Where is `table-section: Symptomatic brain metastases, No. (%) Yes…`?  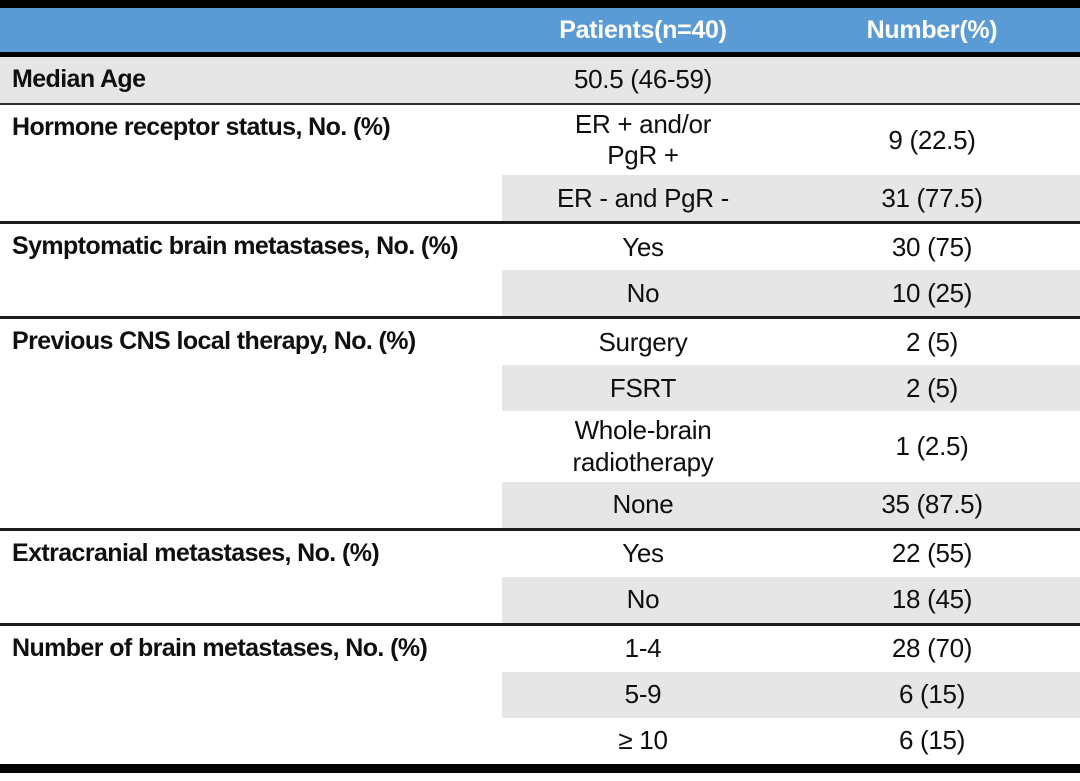
table-section: Symptomatic brain metastases, No. (%) Yes… is located at coordinates (540, 270).